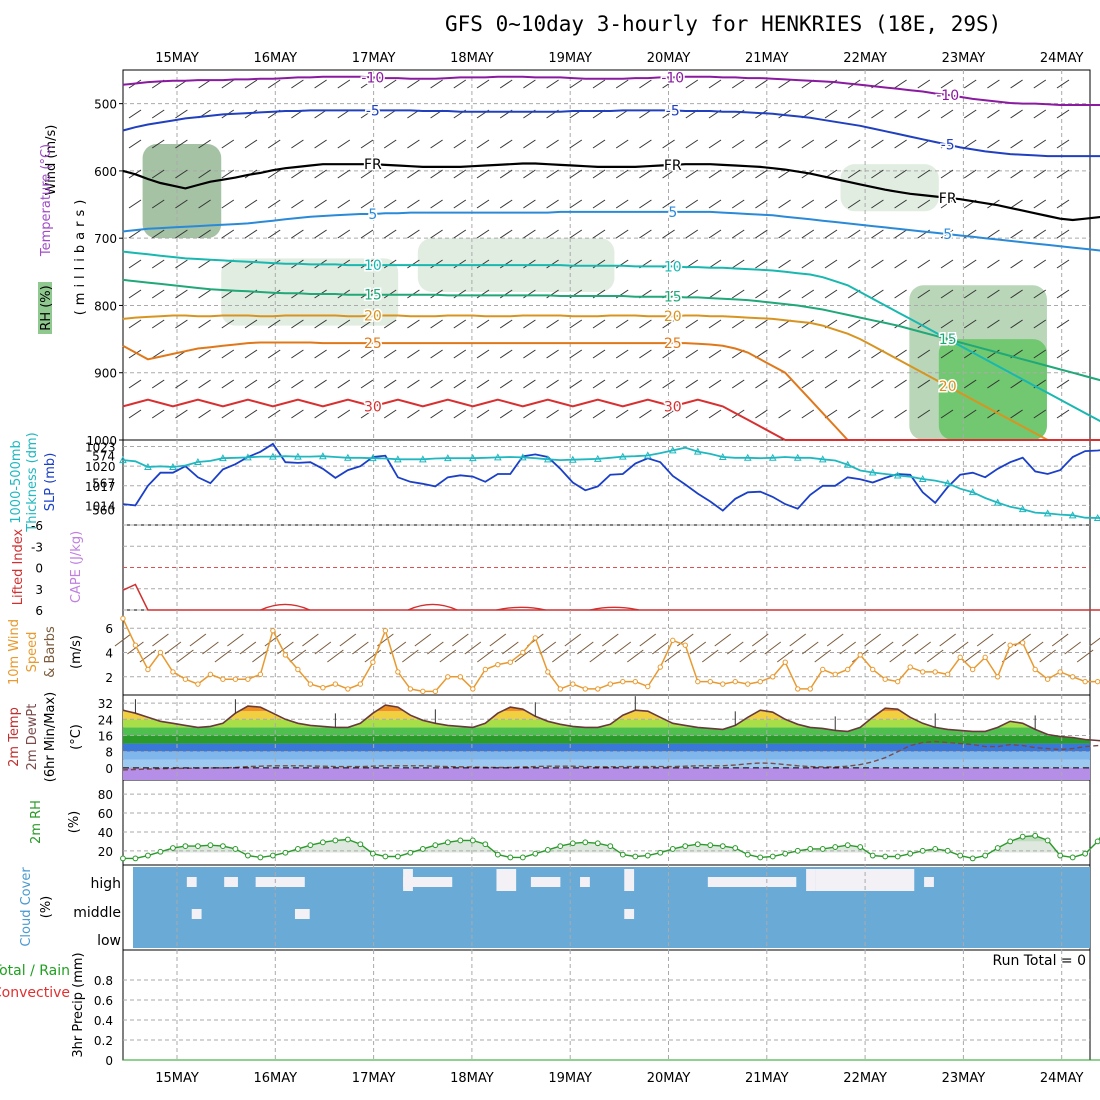  What do you see at coordinates (611, 477) in the screenshot?
I see `series-line-slp` at bounding box center [611, 477].